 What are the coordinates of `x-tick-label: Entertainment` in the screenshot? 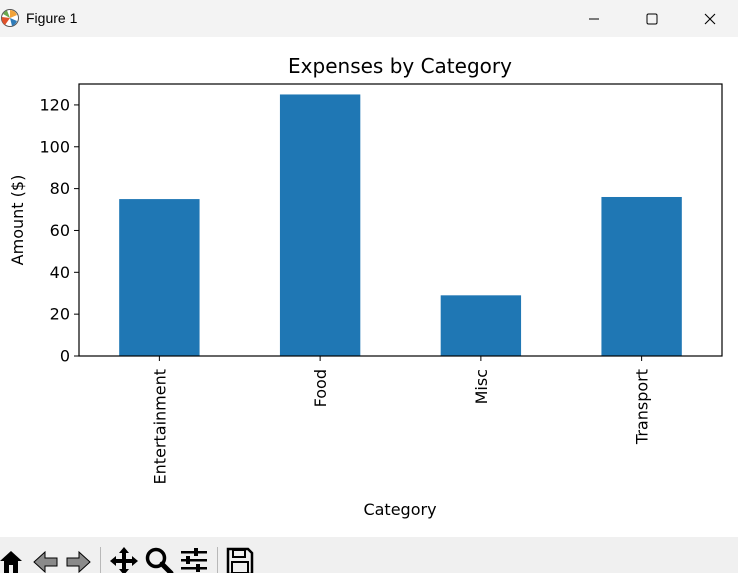 It's located at (159, 426).